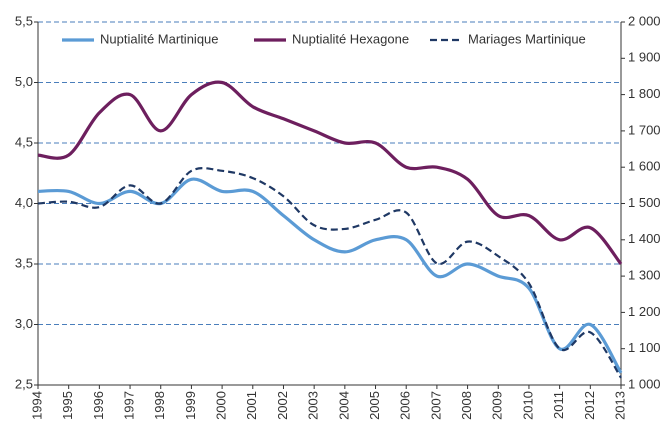 This screenshot has height=435, width=669. Describe the element at coordinates (128, 405) in the screenshot. I see `x-tick-label: 1997` at that location.